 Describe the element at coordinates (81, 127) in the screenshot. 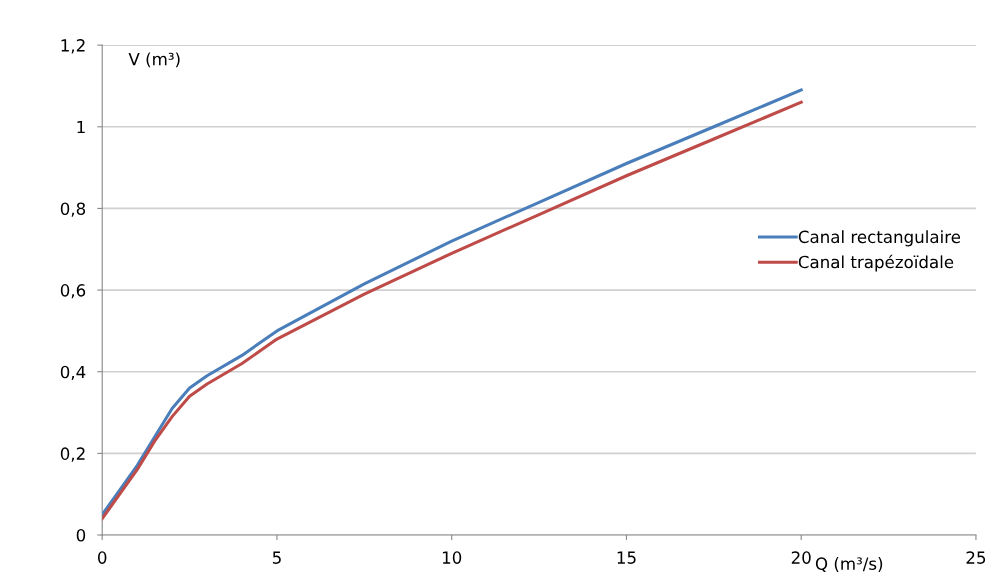

I see `y-tick-label: 1` at that location.